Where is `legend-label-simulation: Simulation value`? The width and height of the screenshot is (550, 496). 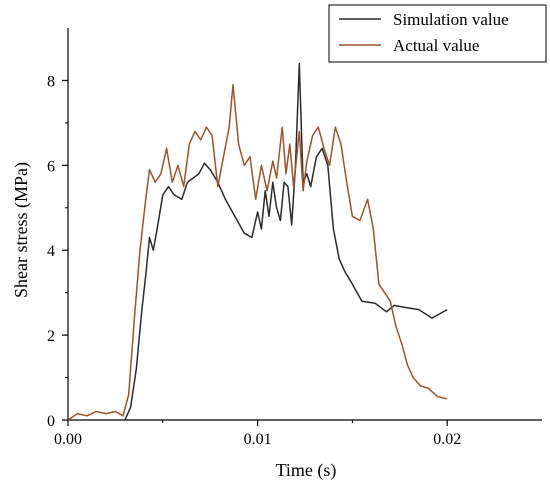 legend-label-simulation: Simulation value is located at coordinates (451, 19).